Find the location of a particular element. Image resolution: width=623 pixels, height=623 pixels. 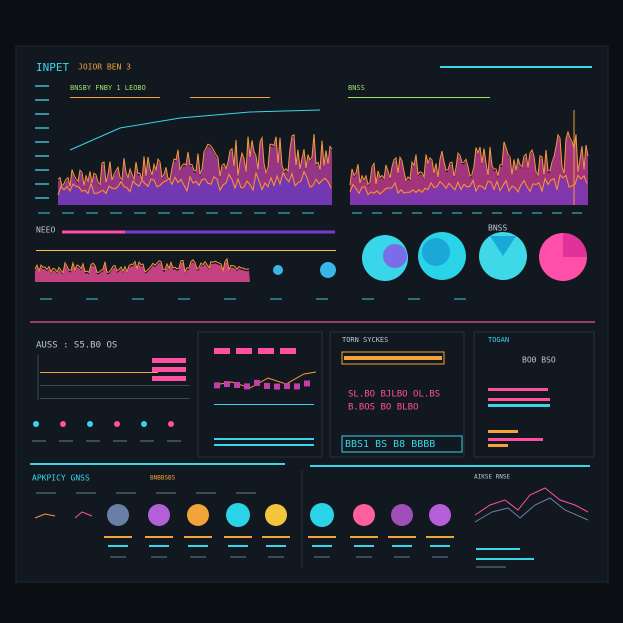

card is located at coordinates (260, 394).